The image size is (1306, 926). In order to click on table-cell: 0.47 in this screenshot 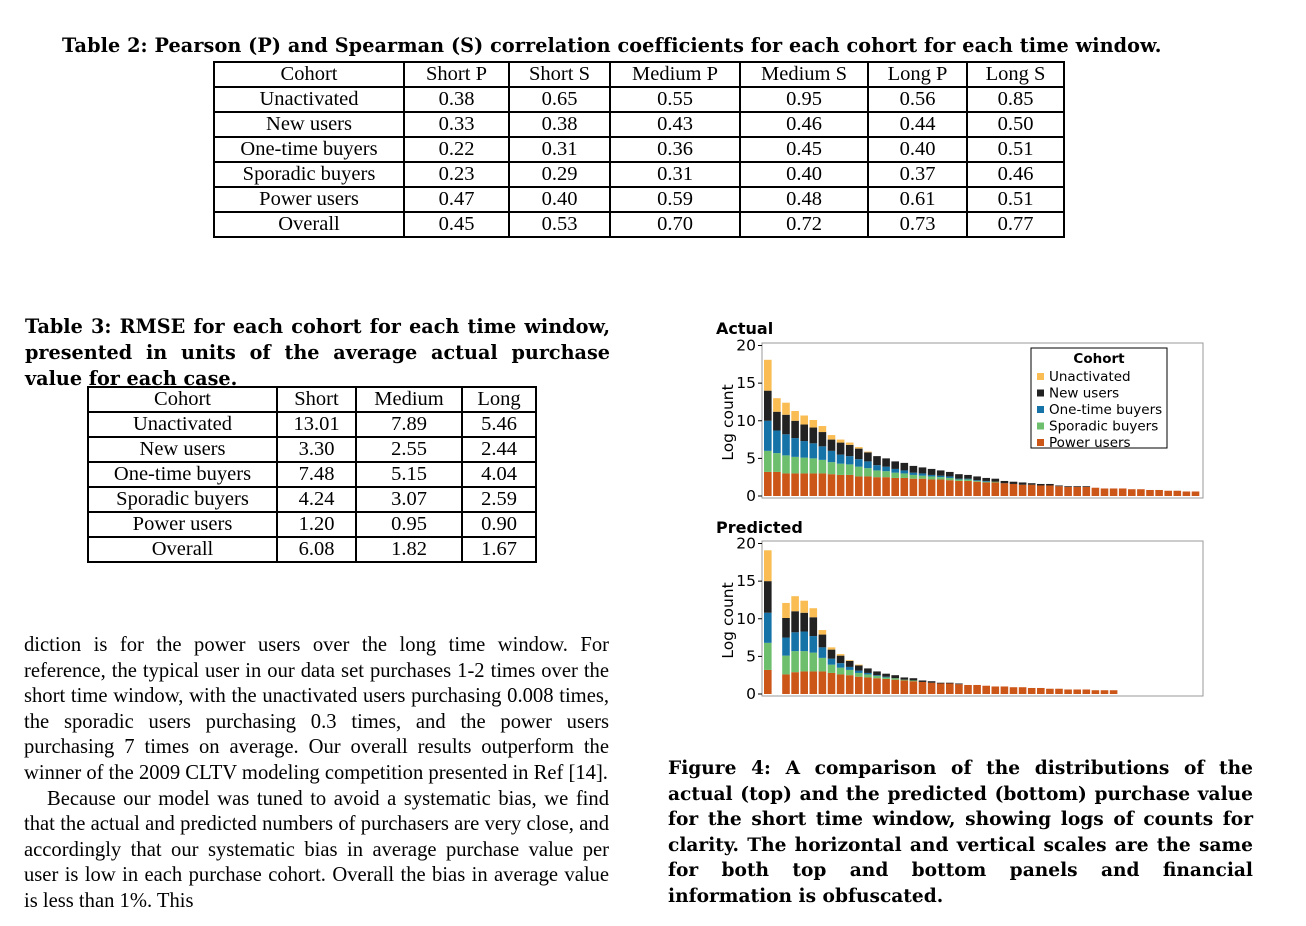, I will do `click(456, 199)`.